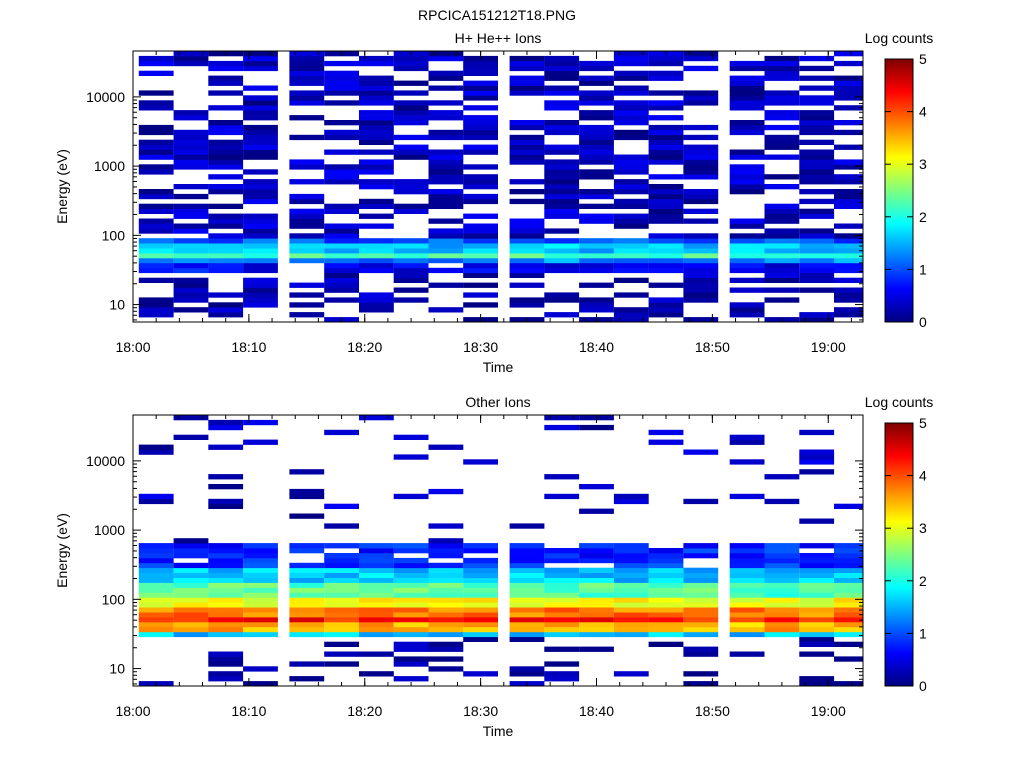 The width and height of the screenshot is (1024, 768). Describe the element at coordinates (923, 112) in the screenshot. I see `colorbar-tick-label: 4` at that location.